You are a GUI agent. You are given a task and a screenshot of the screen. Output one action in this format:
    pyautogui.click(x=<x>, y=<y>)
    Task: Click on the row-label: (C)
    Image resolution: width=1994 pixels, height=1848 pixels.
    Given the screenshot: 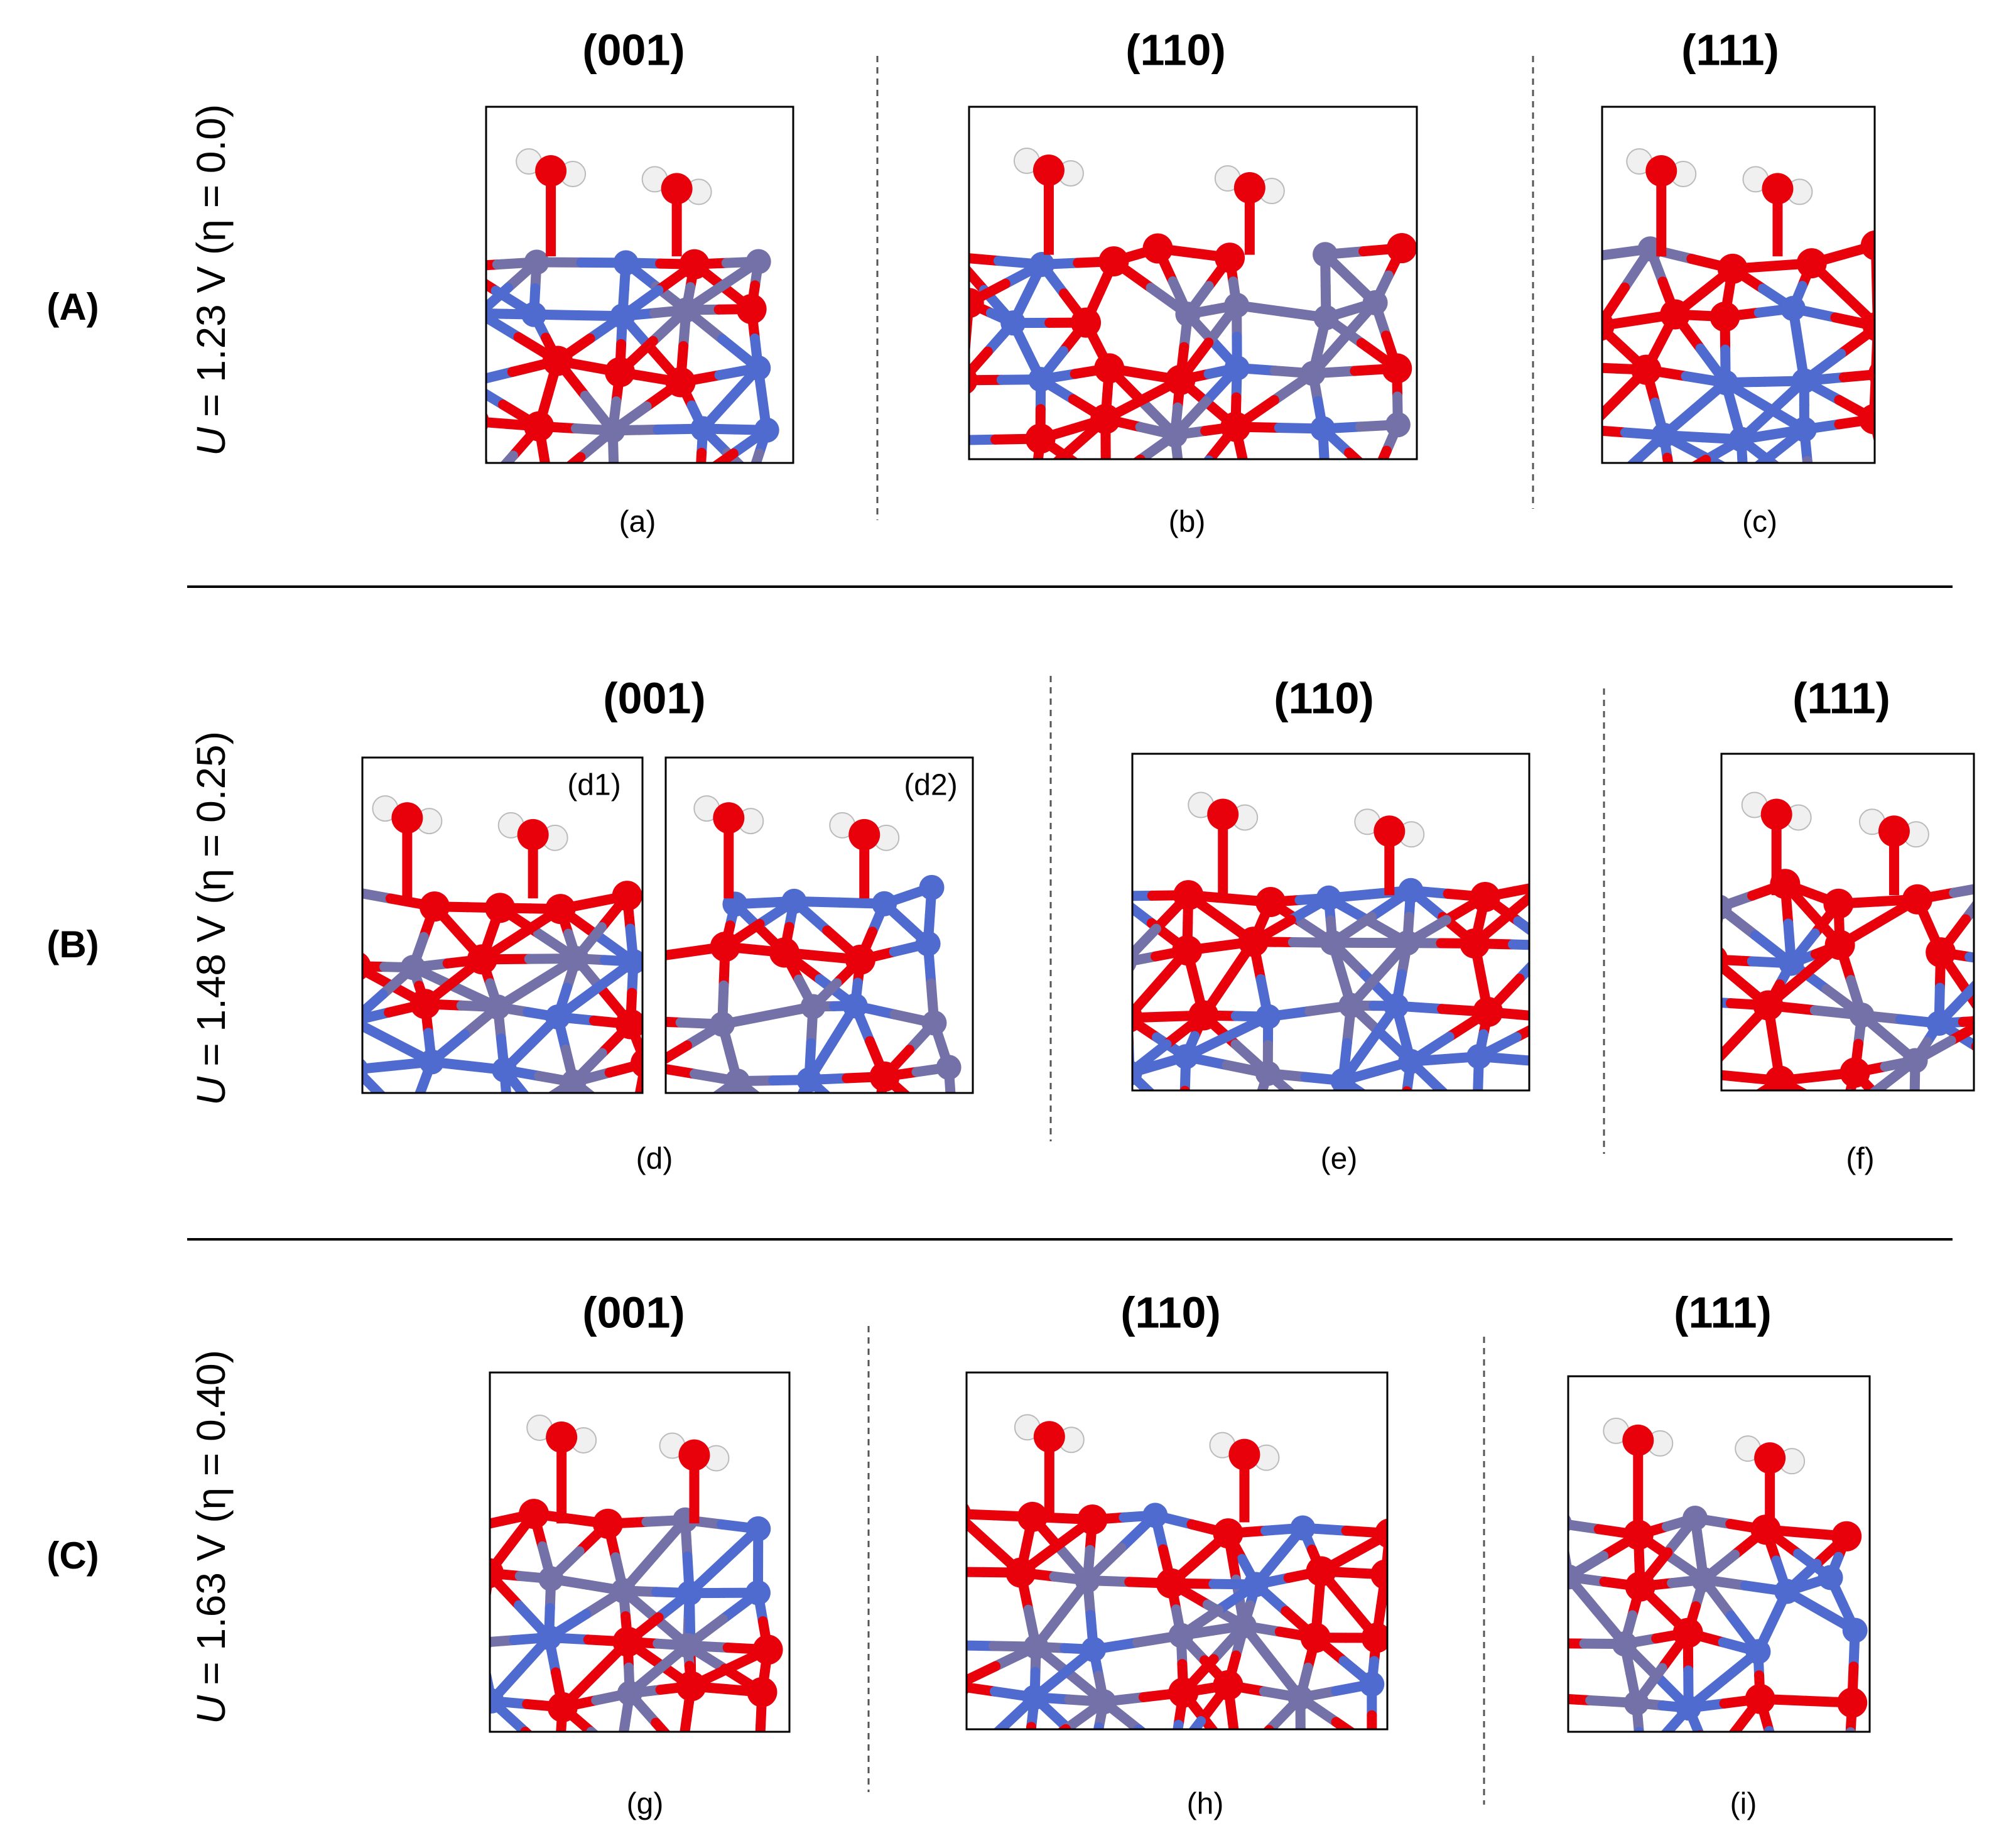 What is the action you would take?
    pyautogui.click(x=72, y=1556)
    